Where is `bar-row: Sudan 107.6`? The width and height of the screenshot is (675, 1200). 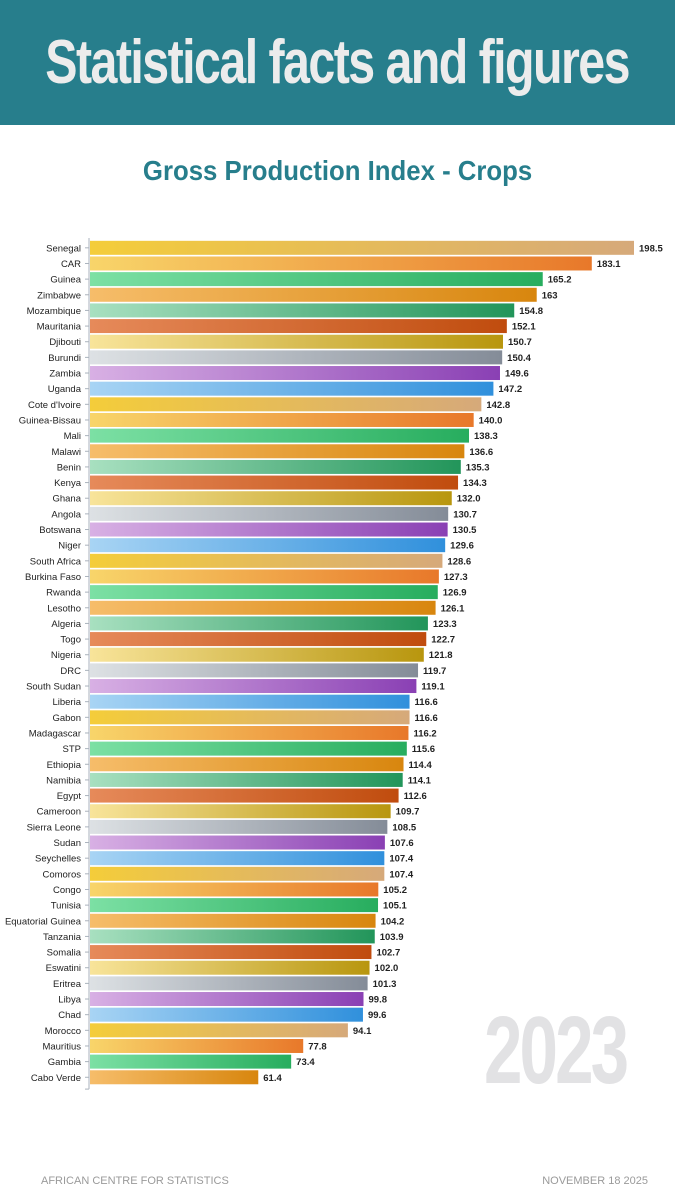
bar-row: Sudan 107.6 is located at coordinates (234, 842).